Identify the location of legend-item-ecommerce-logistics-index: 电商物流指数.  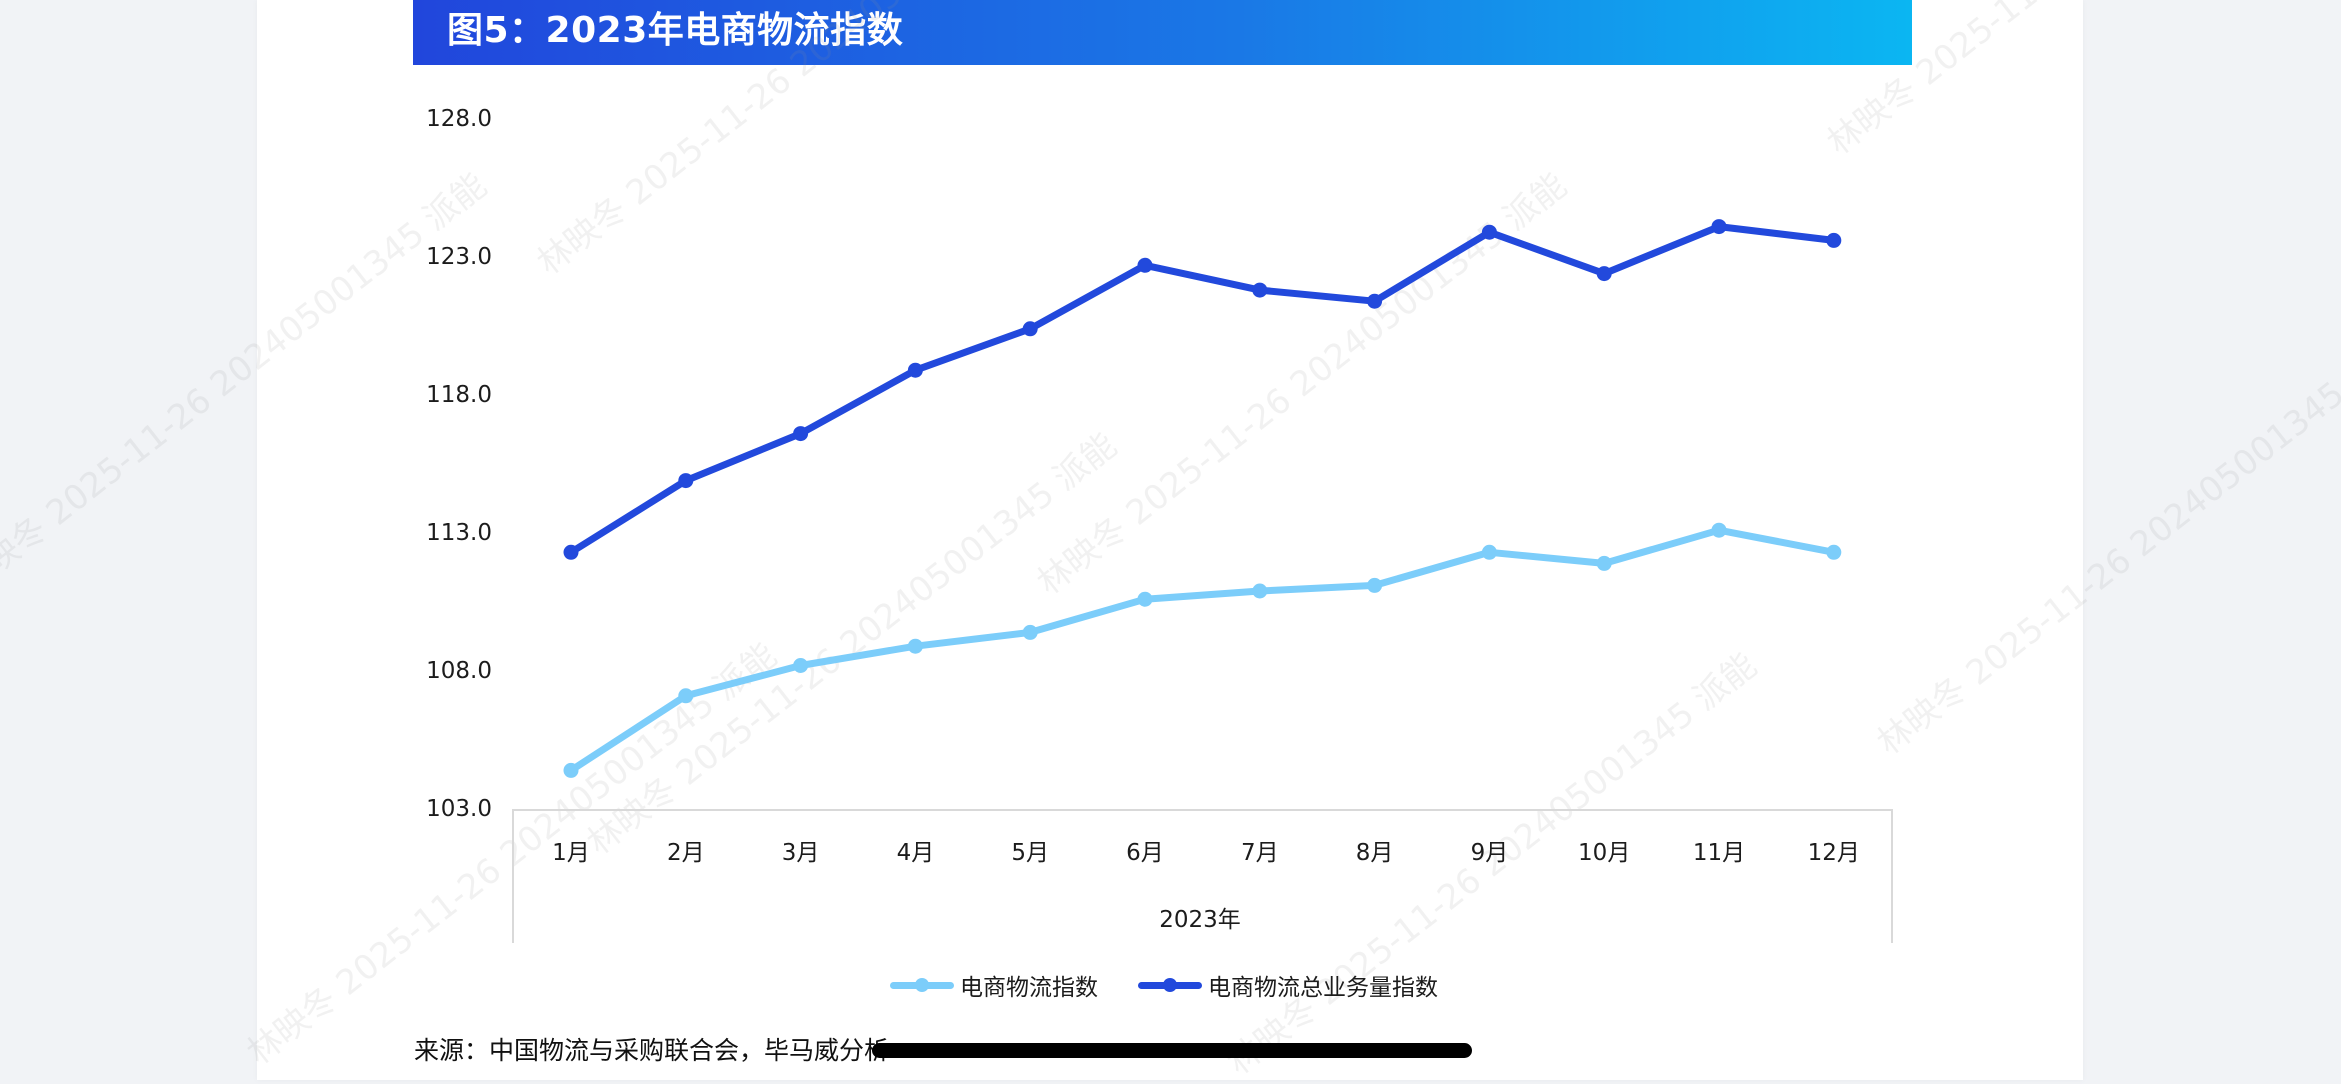
(994, 985).